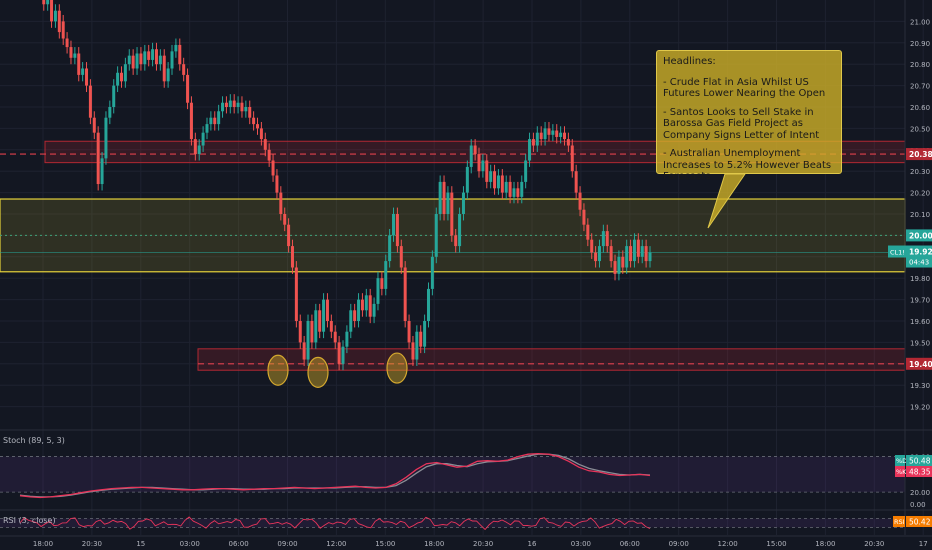 This screenshot has width=932, height=550. What do you see at coordinates (920, 172) in the screenshot?
I see `price-tick-label: 20.30` at bounding box center [920, 172].